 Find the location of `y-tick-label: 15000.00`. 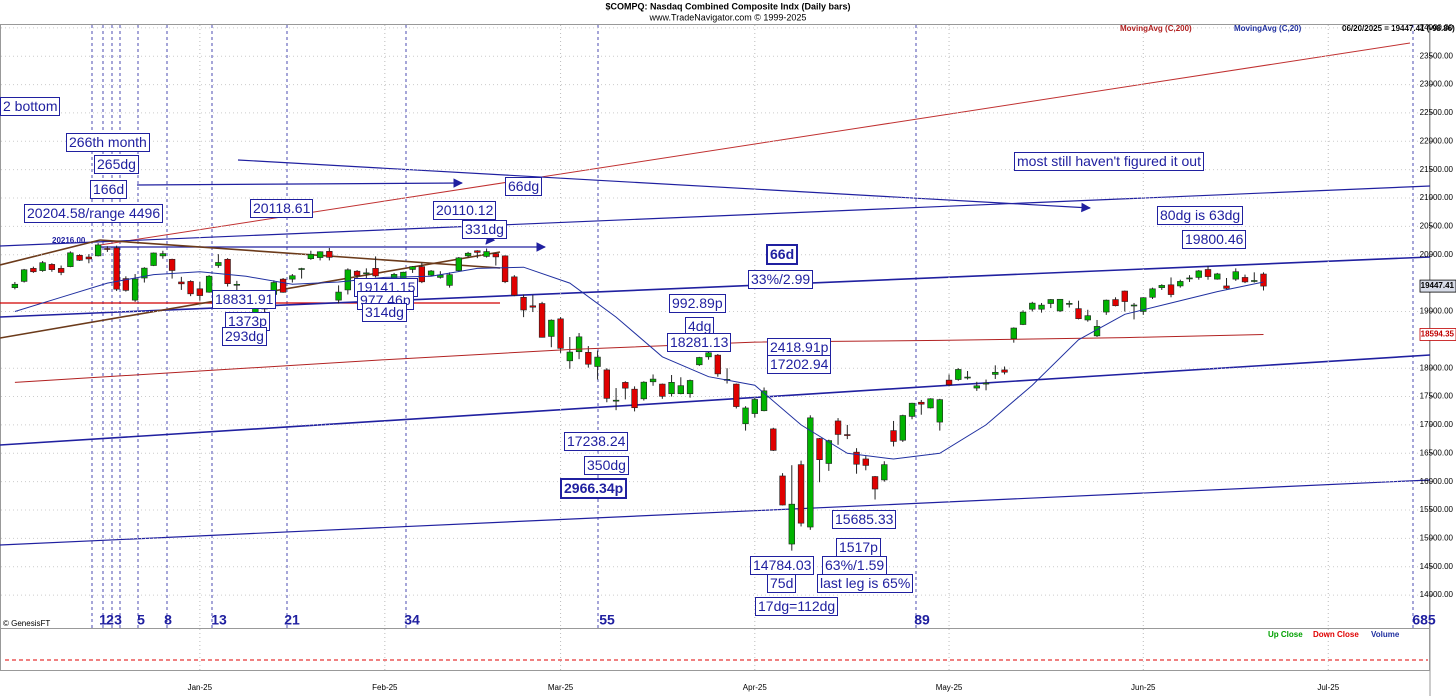

y-tick-label: 15000.00 is located at coordinates (1437, 537).